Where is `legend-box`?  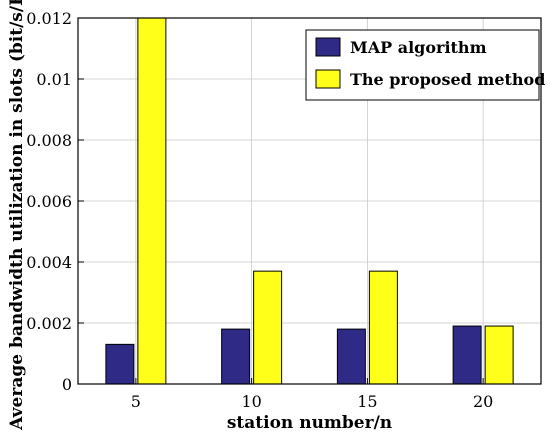
legend-box is located at coordinates (422, 65).